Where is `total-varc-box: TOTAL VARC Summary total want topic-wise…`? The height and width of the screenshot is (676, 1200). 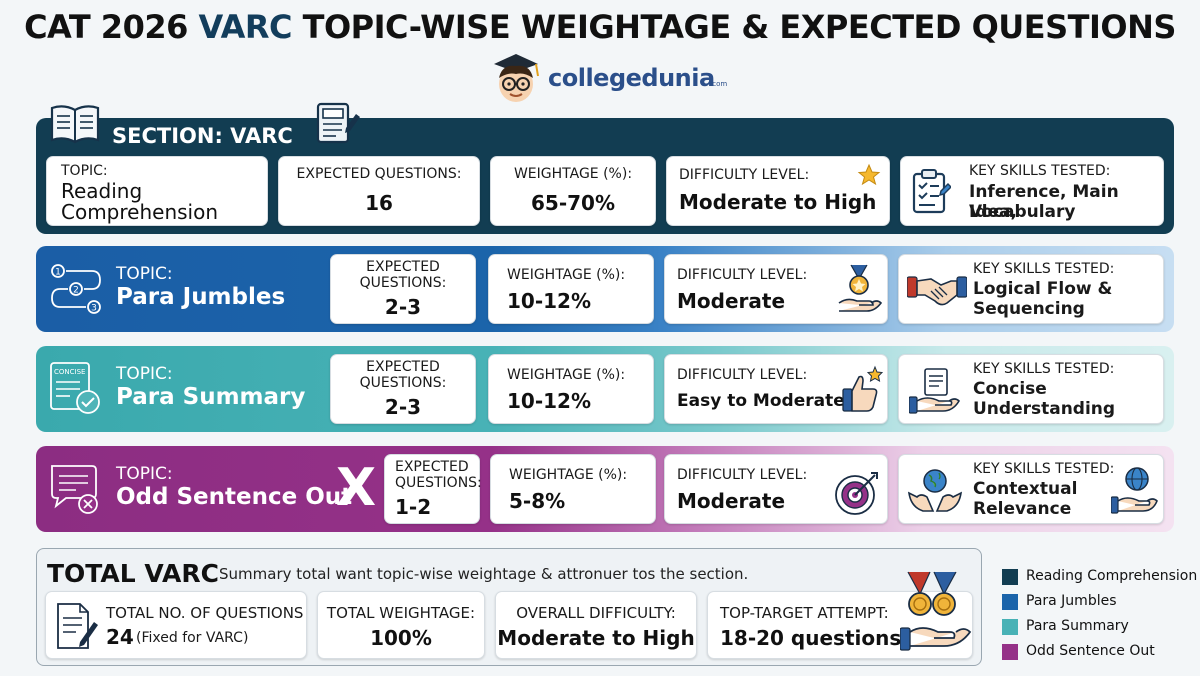 total-varc-box: TOTAL VARC Summary total want topic-wise… is located at coordinates (509, 607).